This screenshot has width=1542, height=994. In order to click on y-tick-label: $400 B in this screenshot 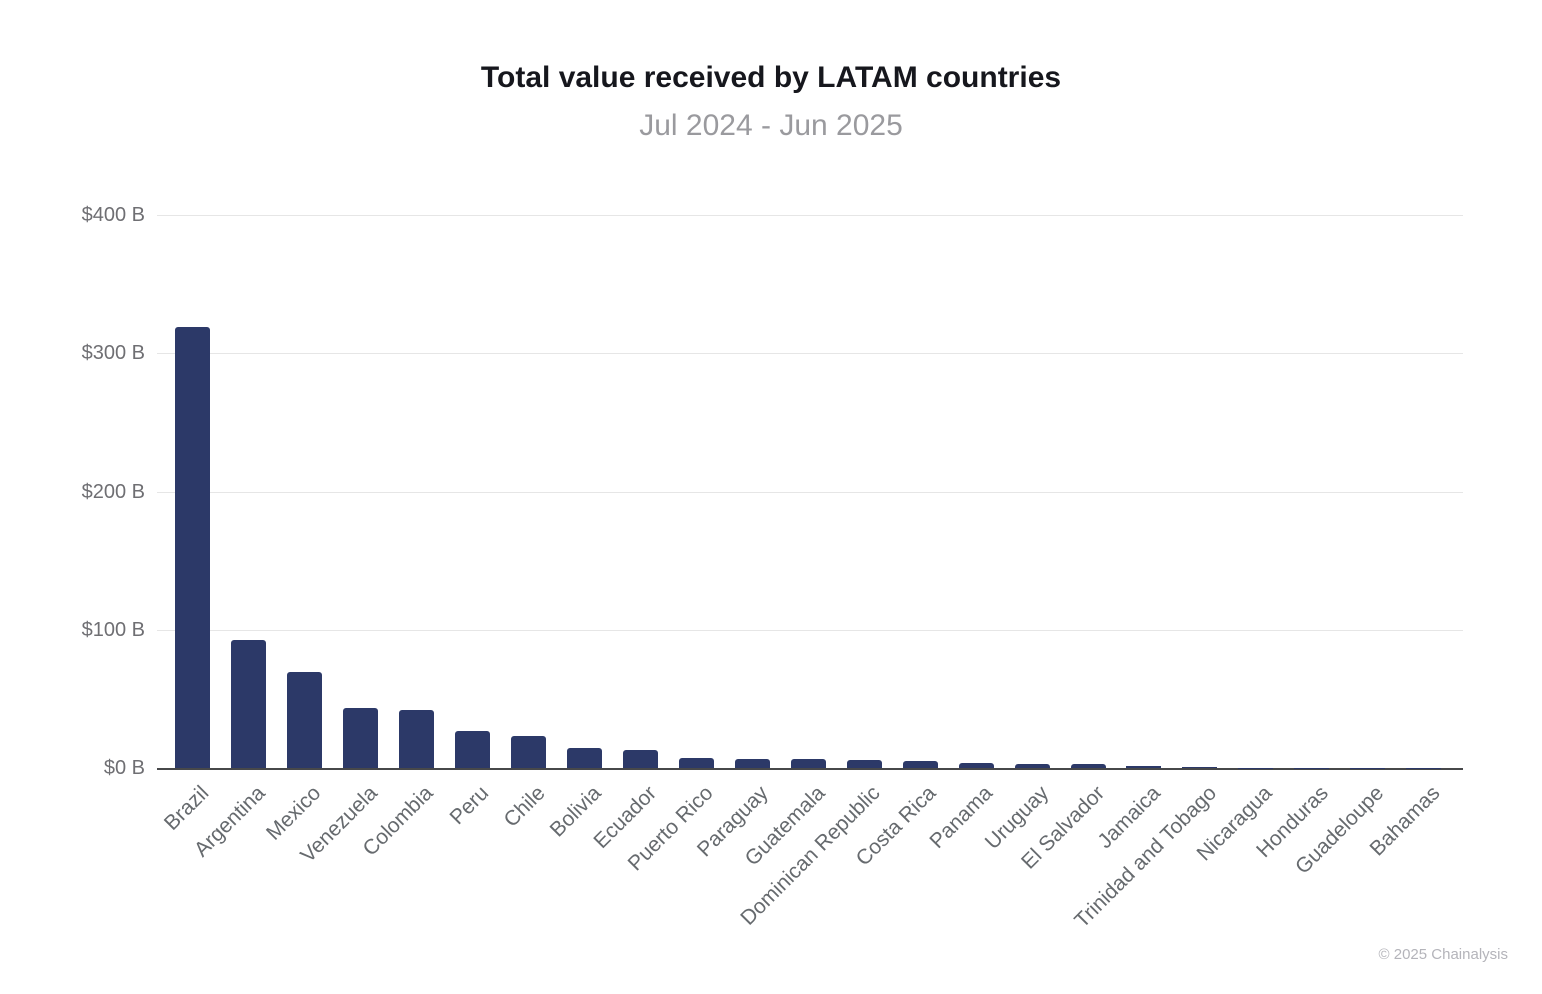, I will do `click(113, 215)`.